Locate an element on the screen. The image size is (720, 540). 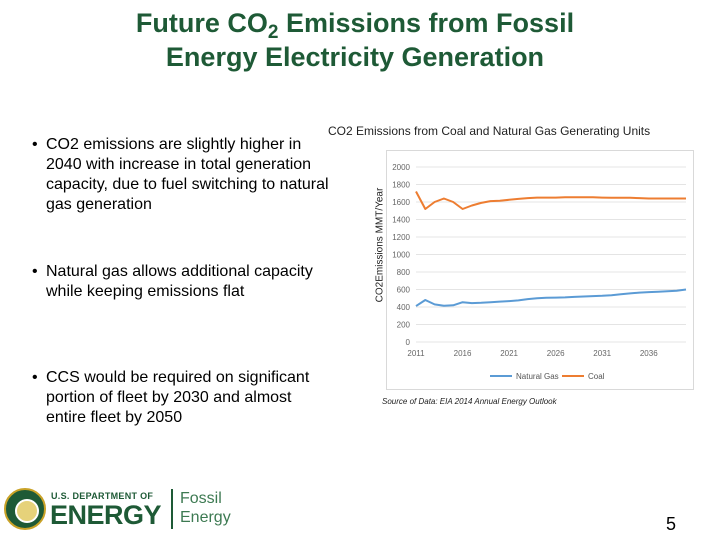
y-tick-label: 2000 is located at coordinates (401, 167).